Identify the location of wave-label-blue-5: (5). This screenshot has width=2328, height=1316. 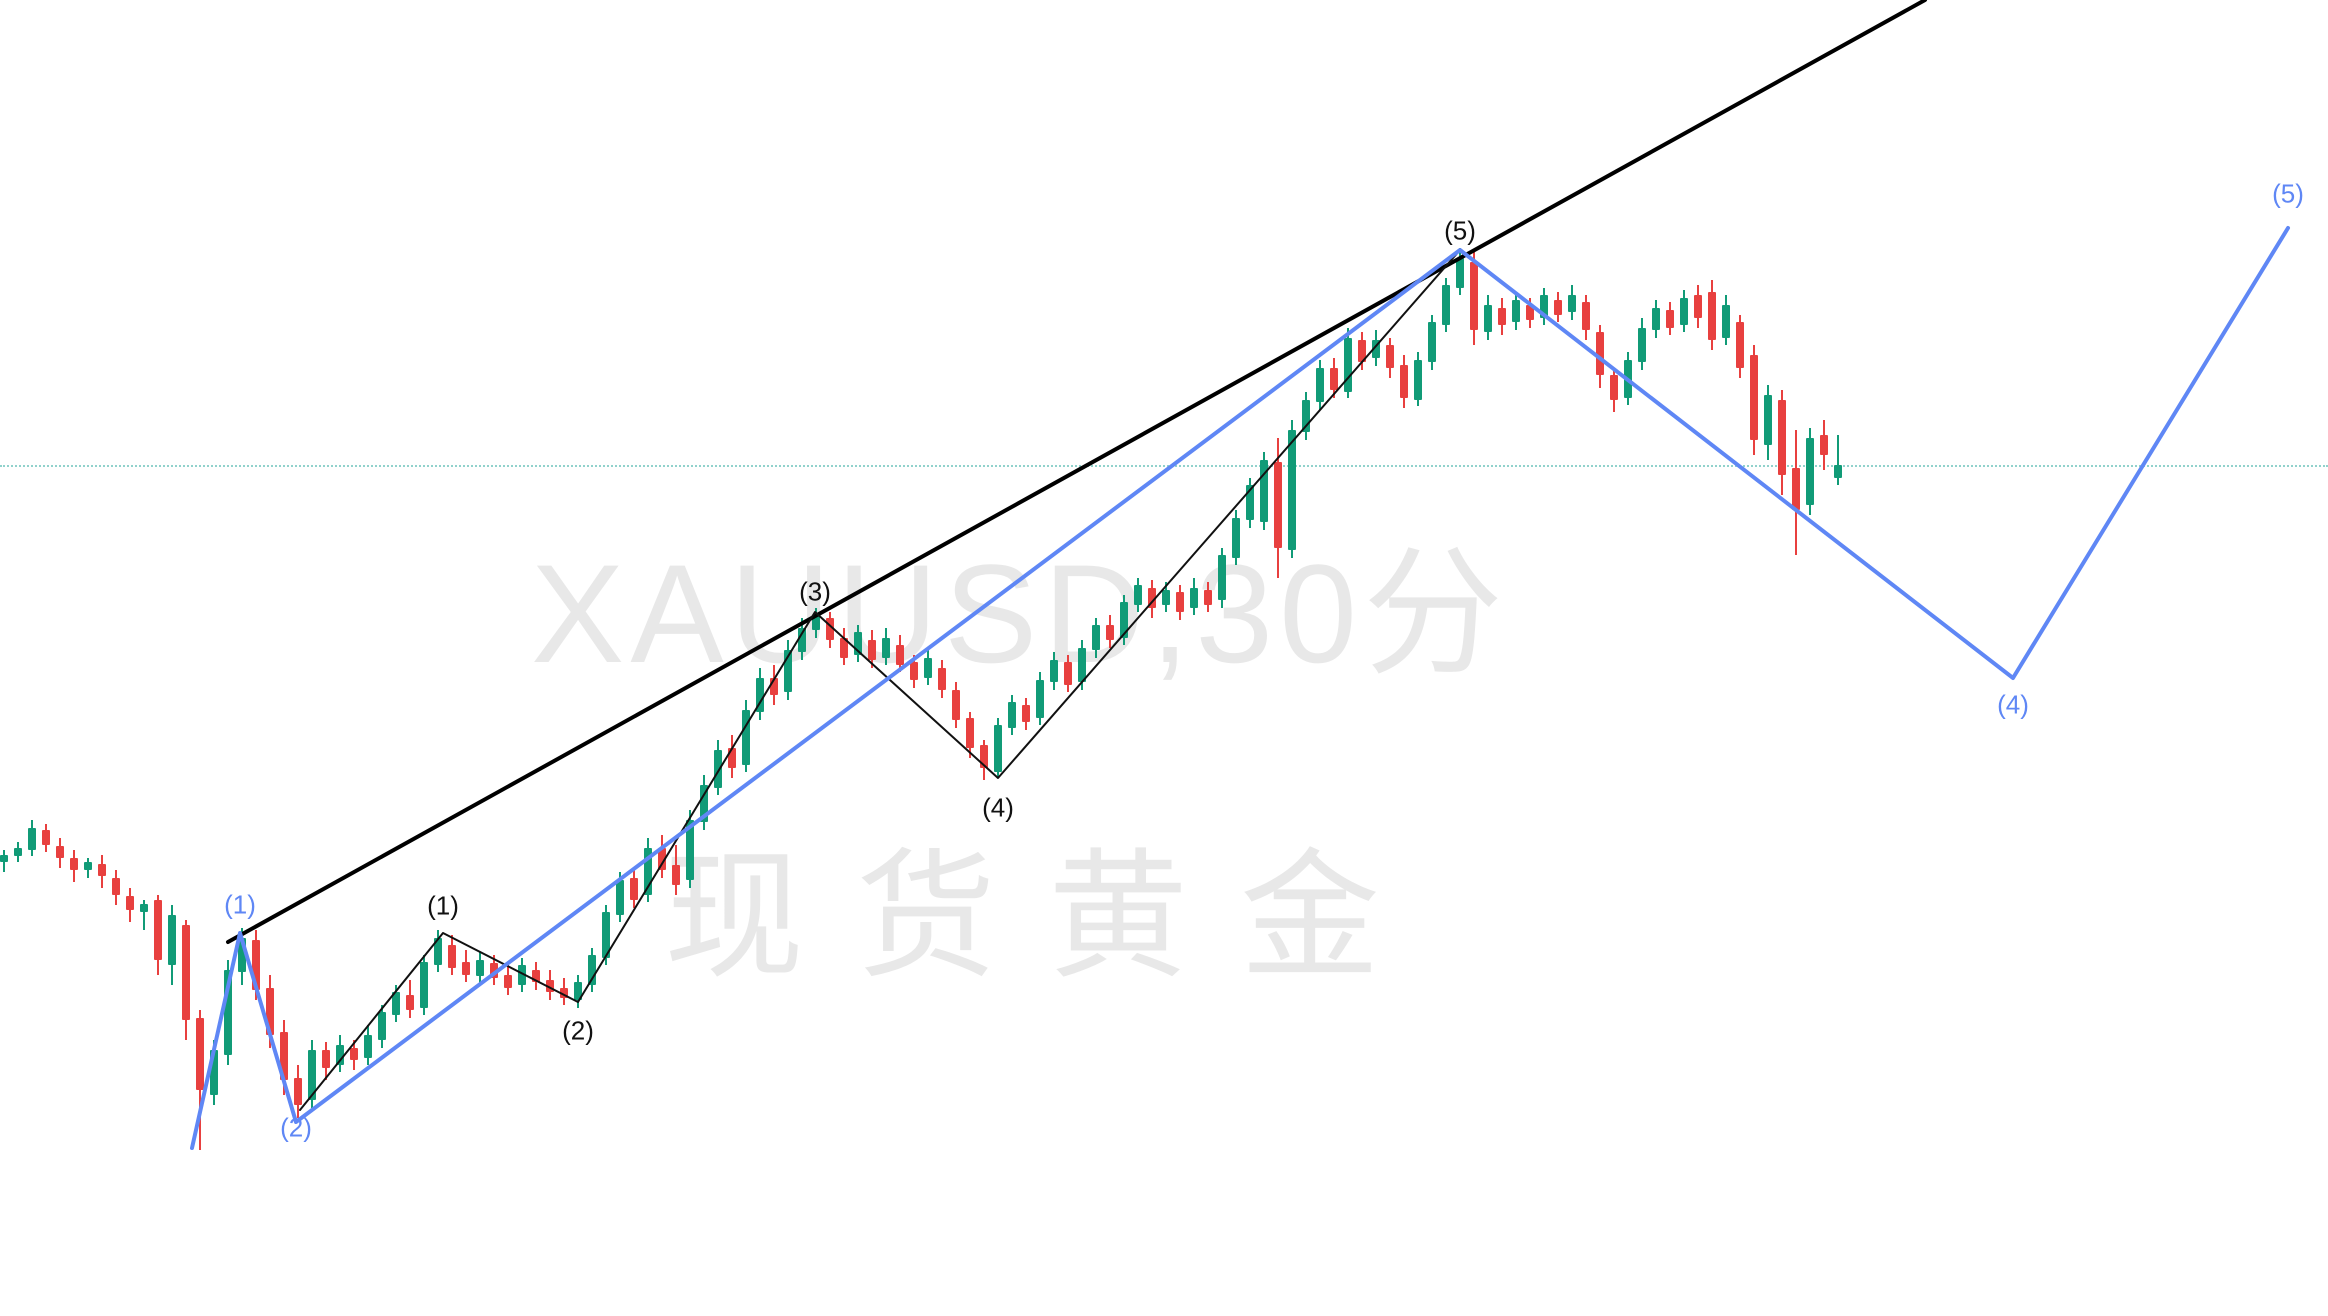
(2288, 193).